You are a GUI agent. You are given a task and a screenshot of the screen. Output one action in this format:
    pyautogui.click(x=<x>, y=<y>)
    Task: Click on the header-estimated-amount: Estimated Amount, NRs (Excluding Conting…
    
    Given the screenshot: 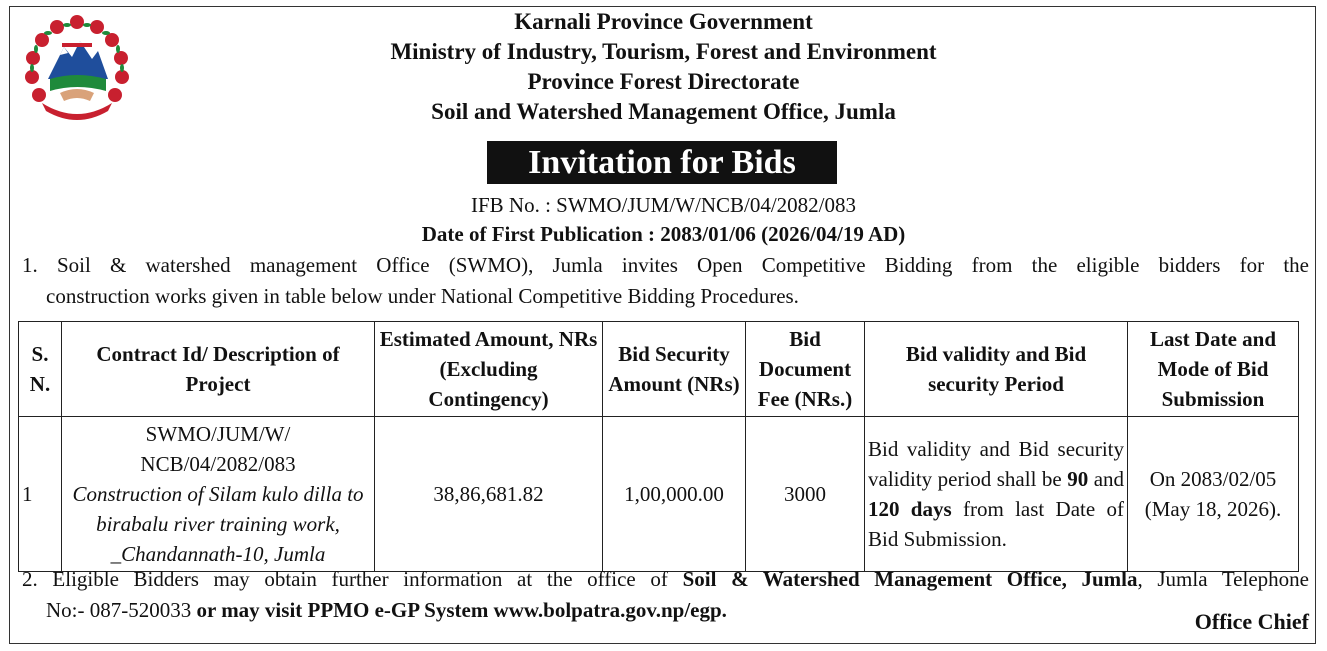 What is the action you would take?
    pyautogui.click(x=488, y=369)
    